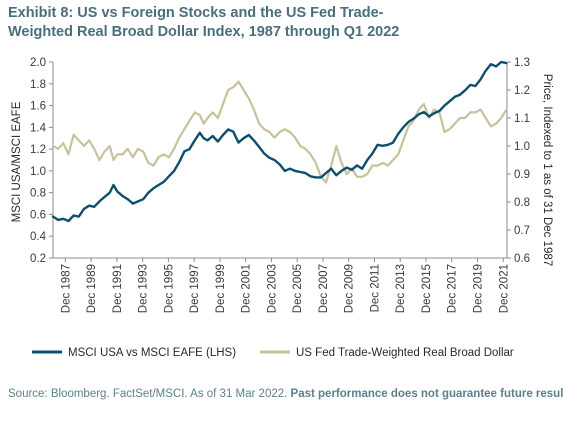 This screenshot has width=563, height=421. I want to click on right-y-tick-label: 1.0, so click(522, 147).